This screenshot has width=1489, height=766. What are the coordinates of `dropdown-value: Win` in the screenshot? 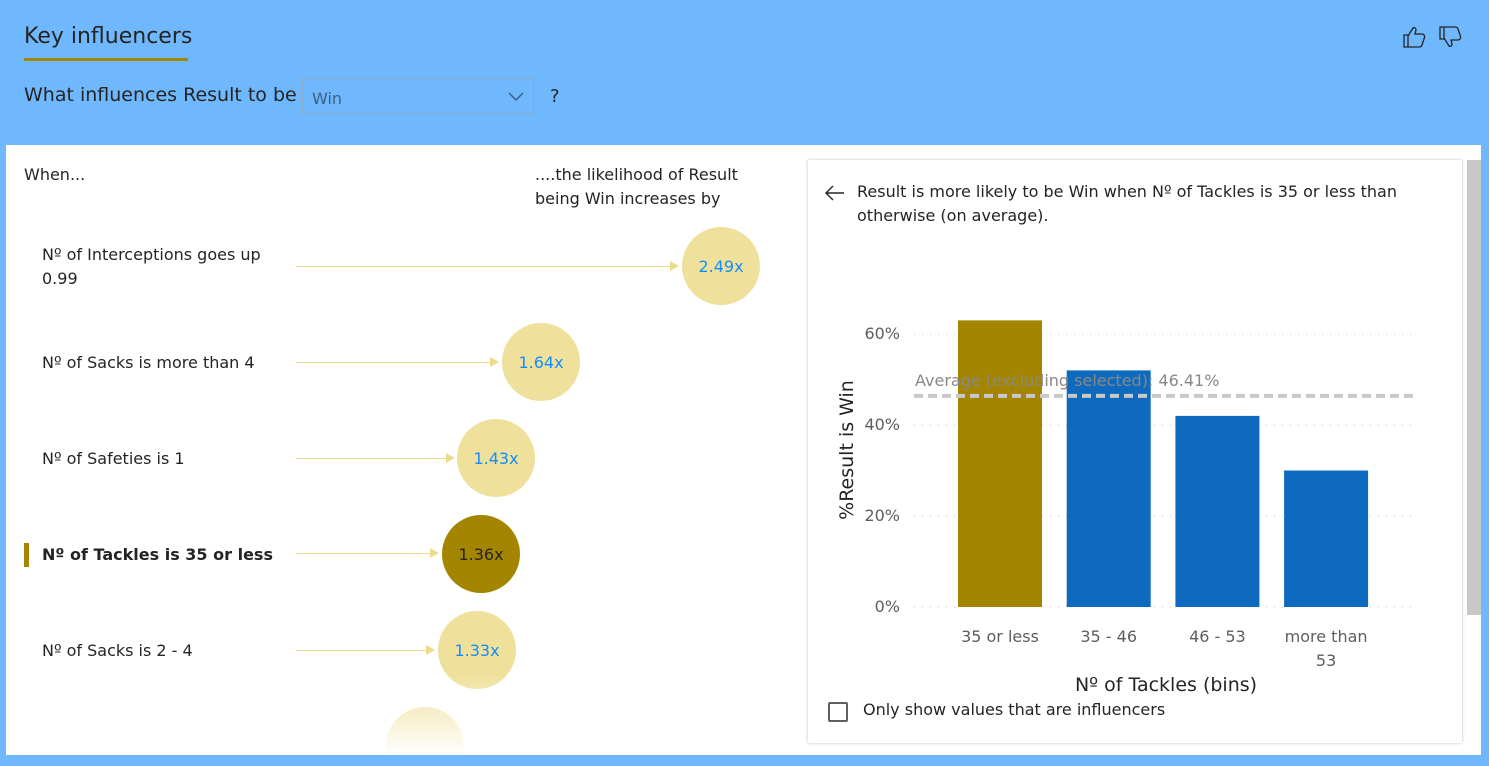 It's located at (327, 98).